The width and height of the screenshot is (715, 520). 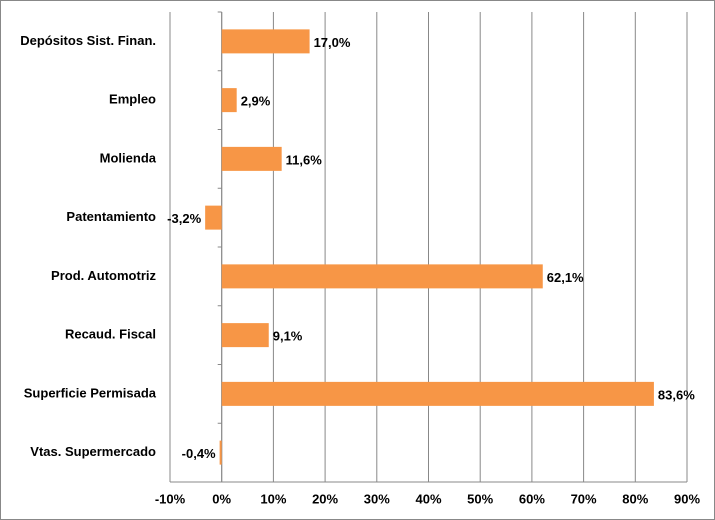 I want to click on x-tick-label: -10%, so click(x=170, y=498).